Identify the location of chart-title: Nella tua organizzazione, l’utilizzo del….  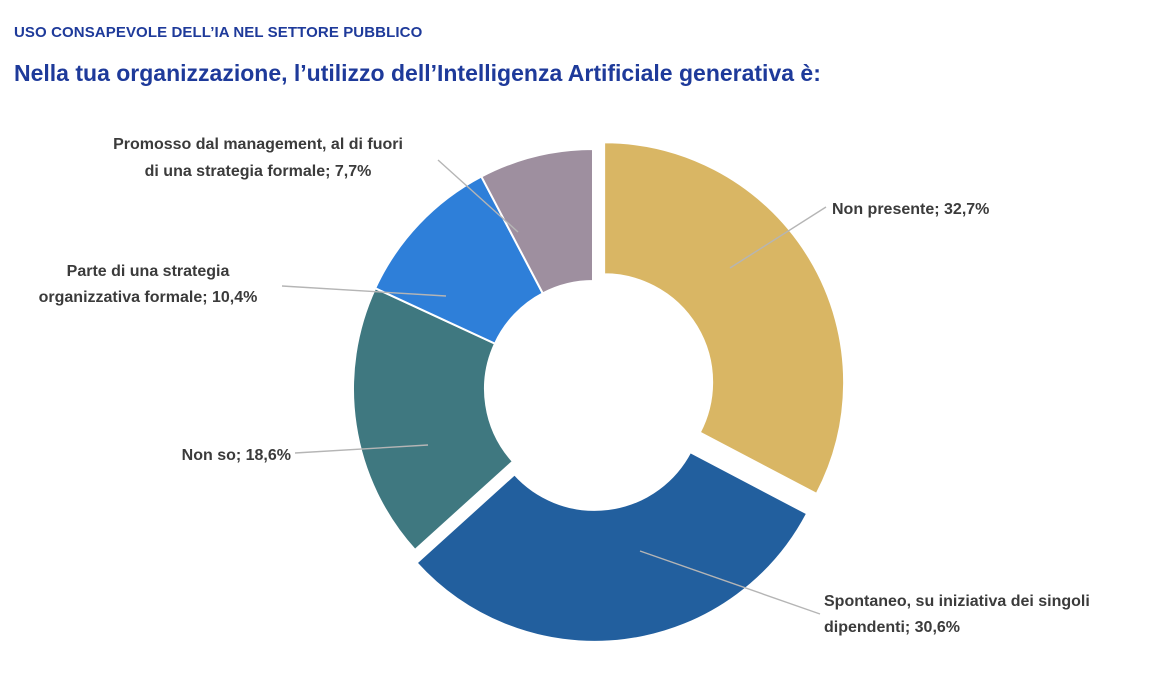
(417, 73).